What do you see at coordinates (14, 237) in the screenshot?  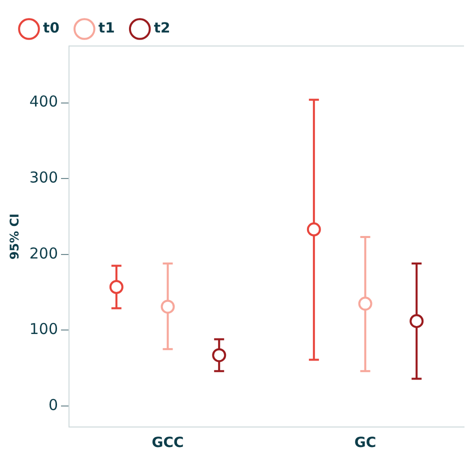 I see `y-axis-title: 95% CI` at bounding box center [14, 237].